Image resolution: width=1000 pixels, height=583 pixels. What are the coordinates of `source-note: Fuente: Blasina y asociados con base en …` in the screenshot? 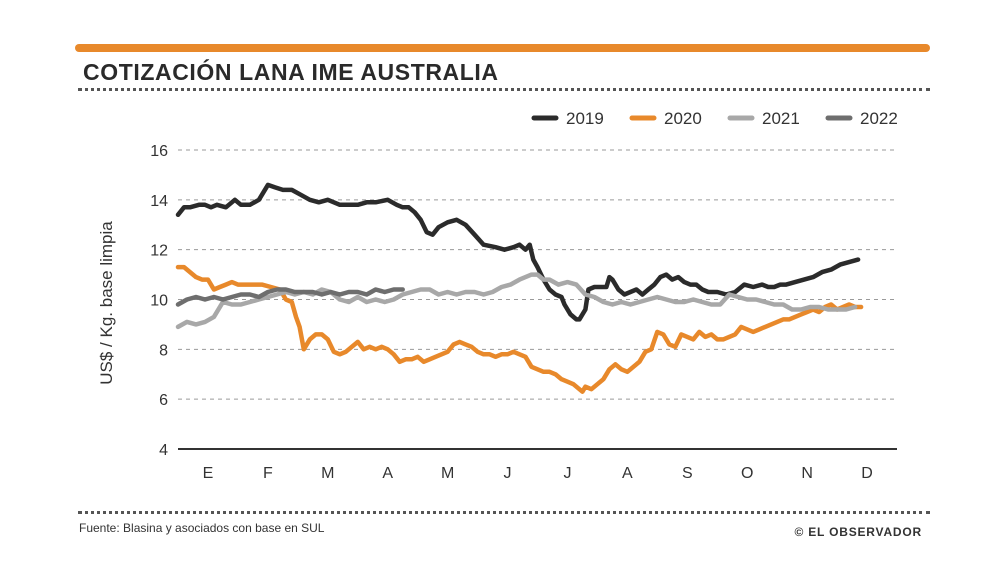 It's located at (202, 528).